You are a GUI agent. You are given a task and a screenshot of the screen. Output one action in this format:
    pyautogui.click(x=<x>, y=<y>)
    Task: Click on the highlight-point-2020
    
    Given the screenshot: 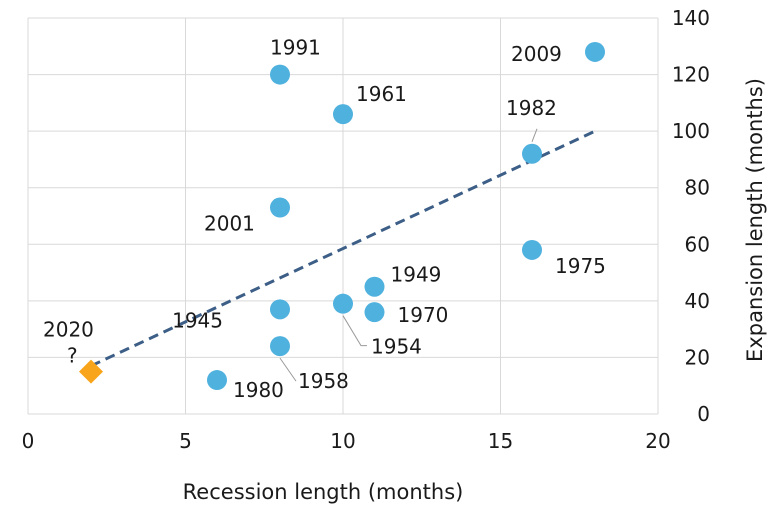 What is the action you would take?
    pyautogui.click(x=91, y=371)
    